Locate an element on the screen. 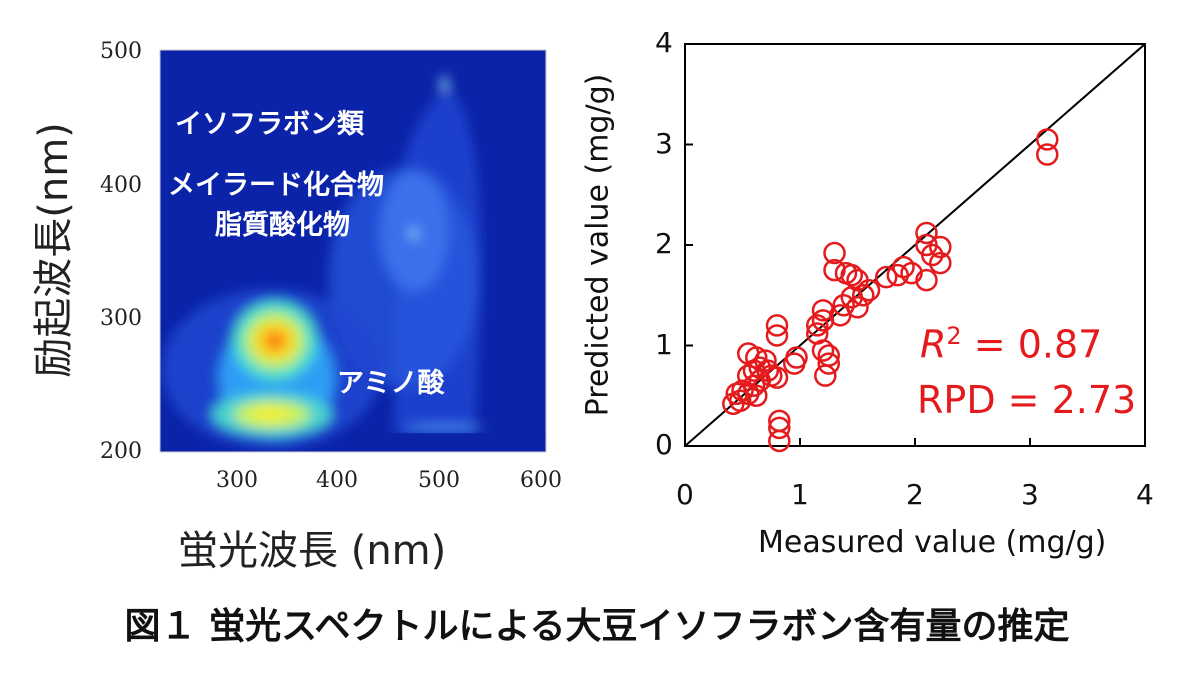 The width and height of the screenshot is (1194, 676). heatmap-ylabel: 励起波長(nm) is located at coordinates (54, 250).